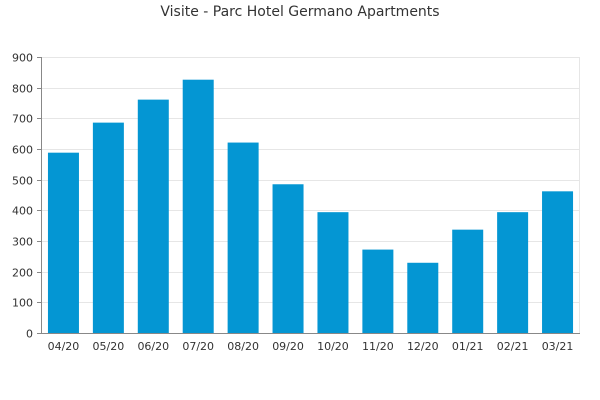  Describe the element at coordinates (22, 196) in the screenshot. I see `y-tick-labels: 0 100 200 300 400 500 600 700 800 900` at that location.